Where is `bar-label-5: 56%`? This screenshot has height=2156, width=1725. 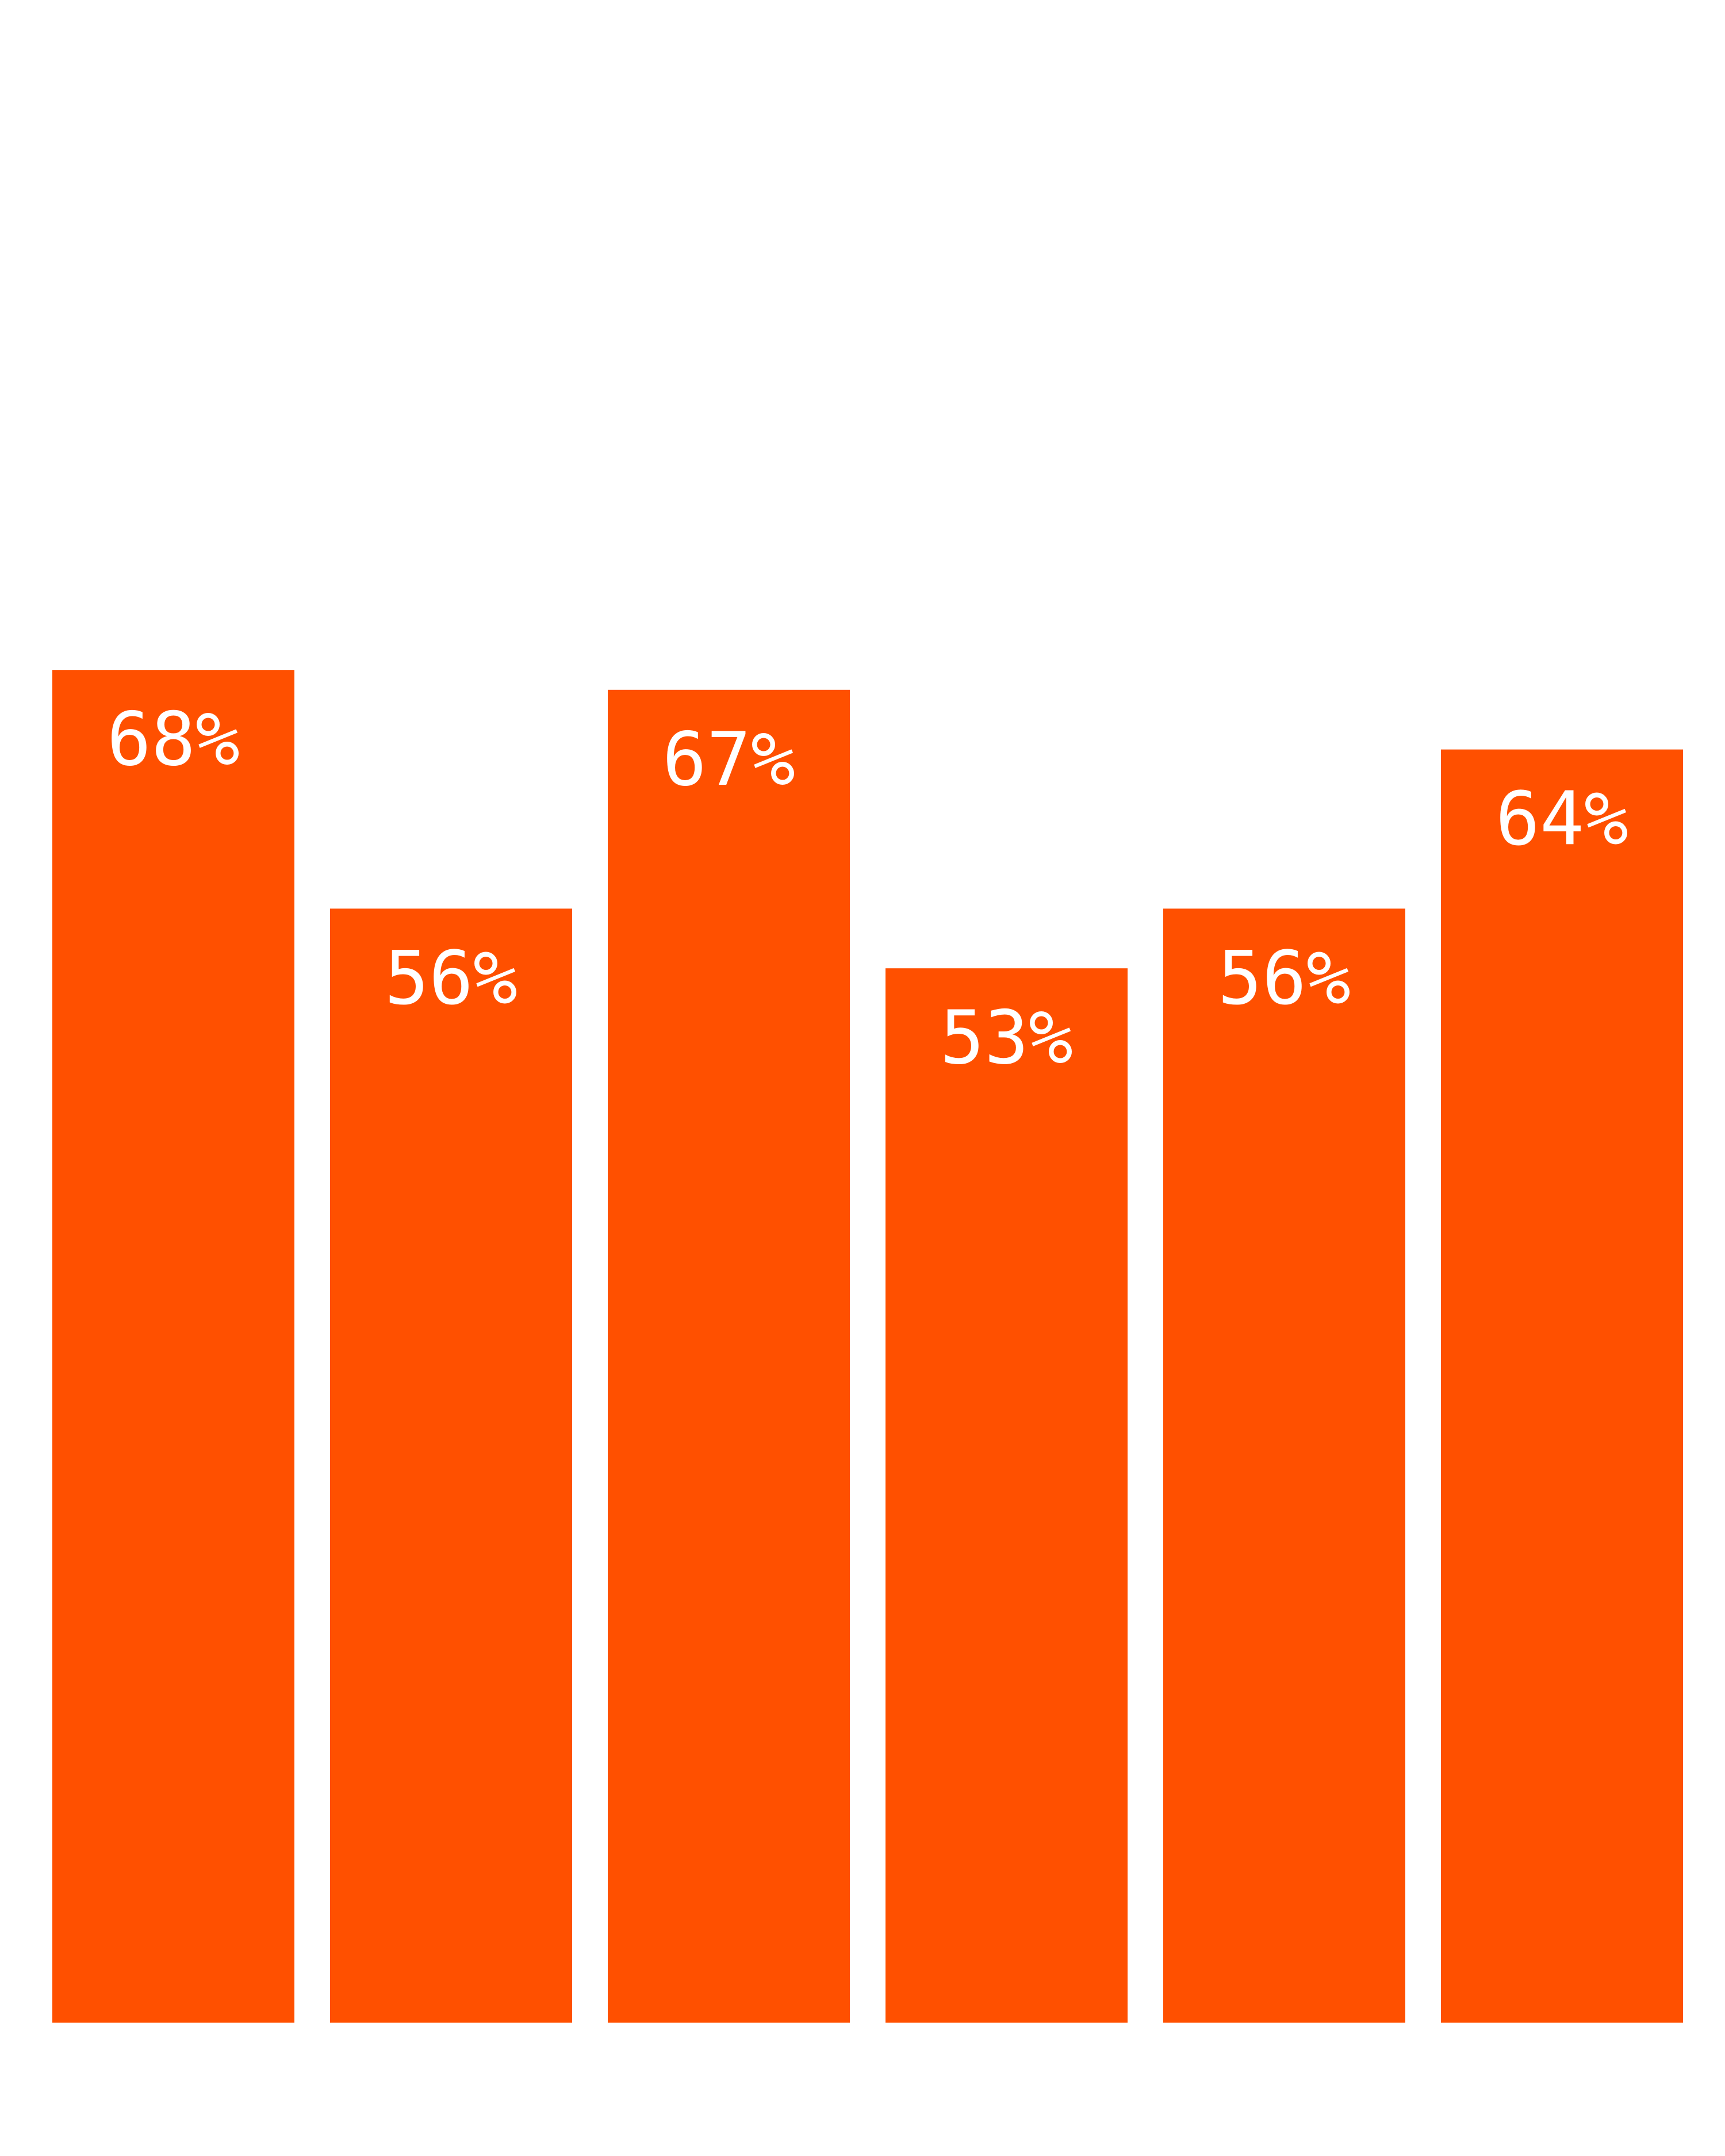
bar-label-5: 56% is located at coordinates (1284, 978).